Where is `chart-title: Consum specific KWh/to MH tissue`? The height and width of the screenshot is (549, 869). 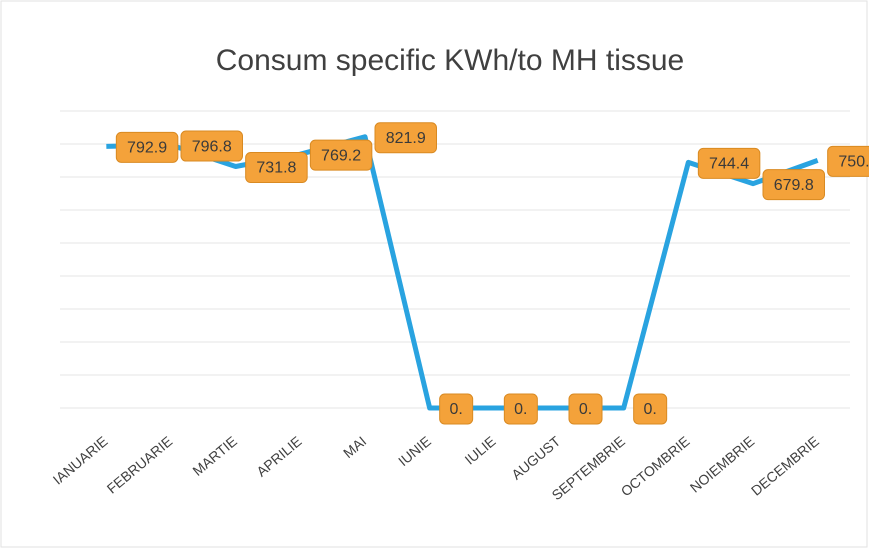 chart-title: Consum specific KWh/to MH tissue is located at coordinates (450, 60).